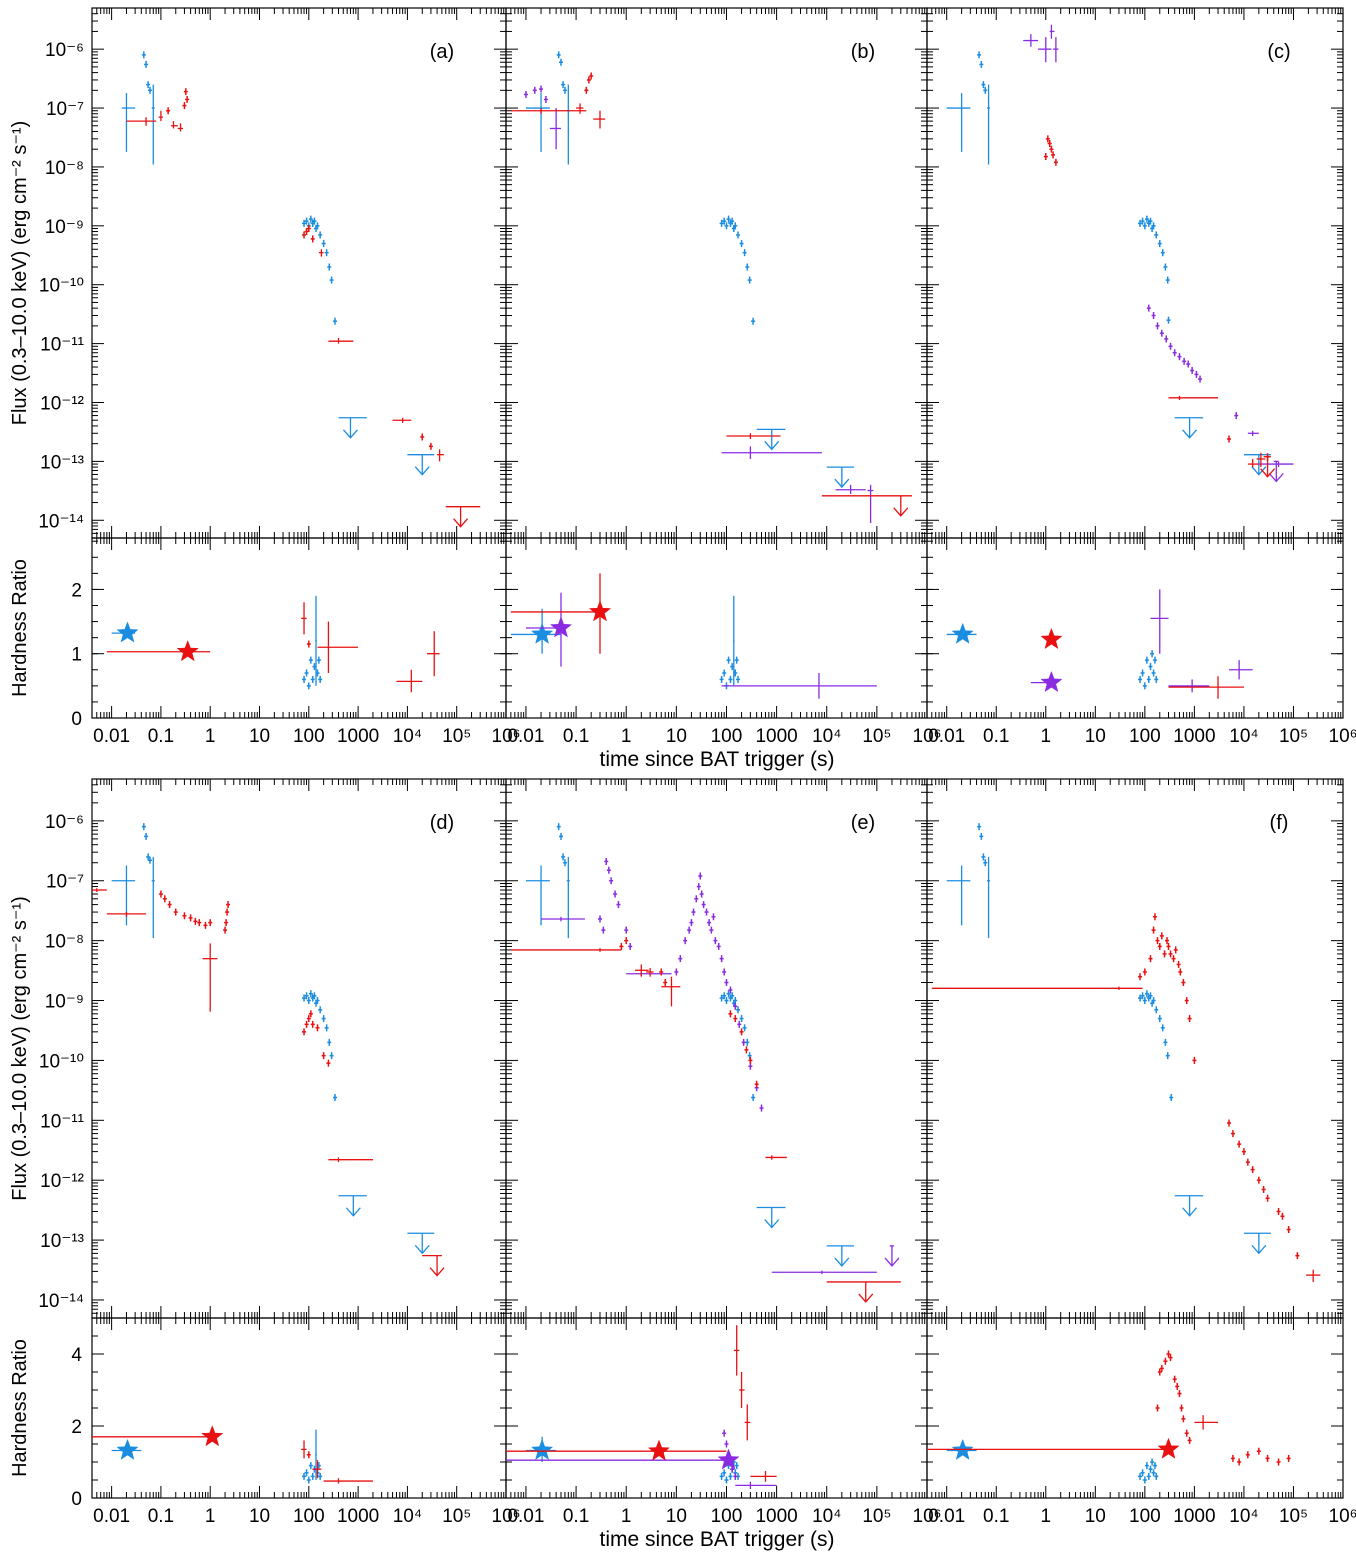 This screenshot has height=1561, width=1356. I want to click on x-tick-label: 10⁶, so click(506, 1516).